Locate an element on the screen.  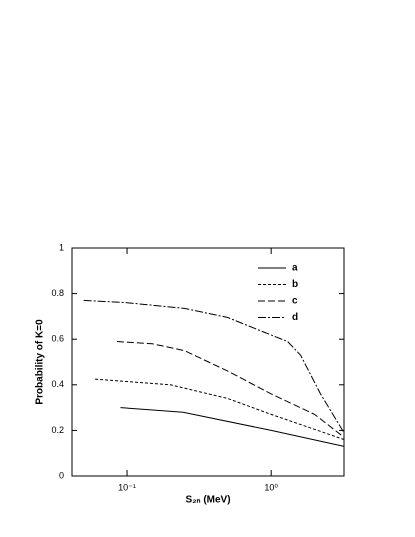
y-tick-label: 0.4 is located at coordinates (57, 384).